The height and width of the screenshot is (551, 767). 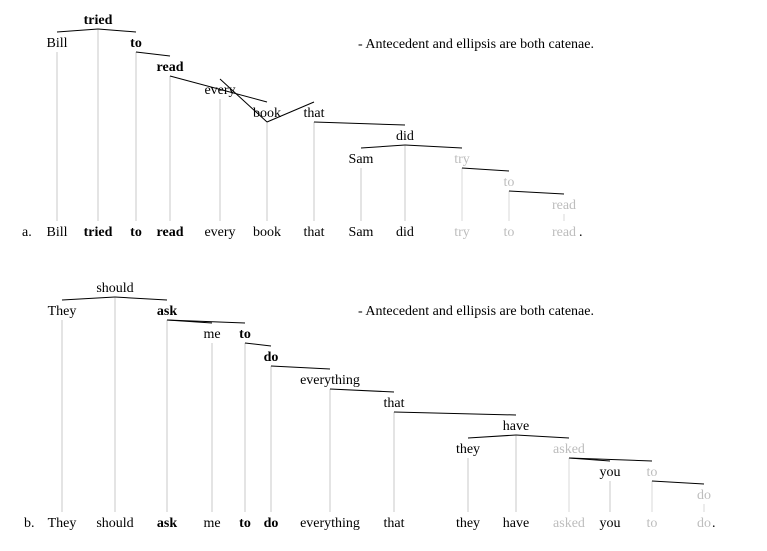 What do you see at coordinates (361, 232) in the screenshot?
I see `sentence-word-sam: Sam` at bounding box center [361, 232].